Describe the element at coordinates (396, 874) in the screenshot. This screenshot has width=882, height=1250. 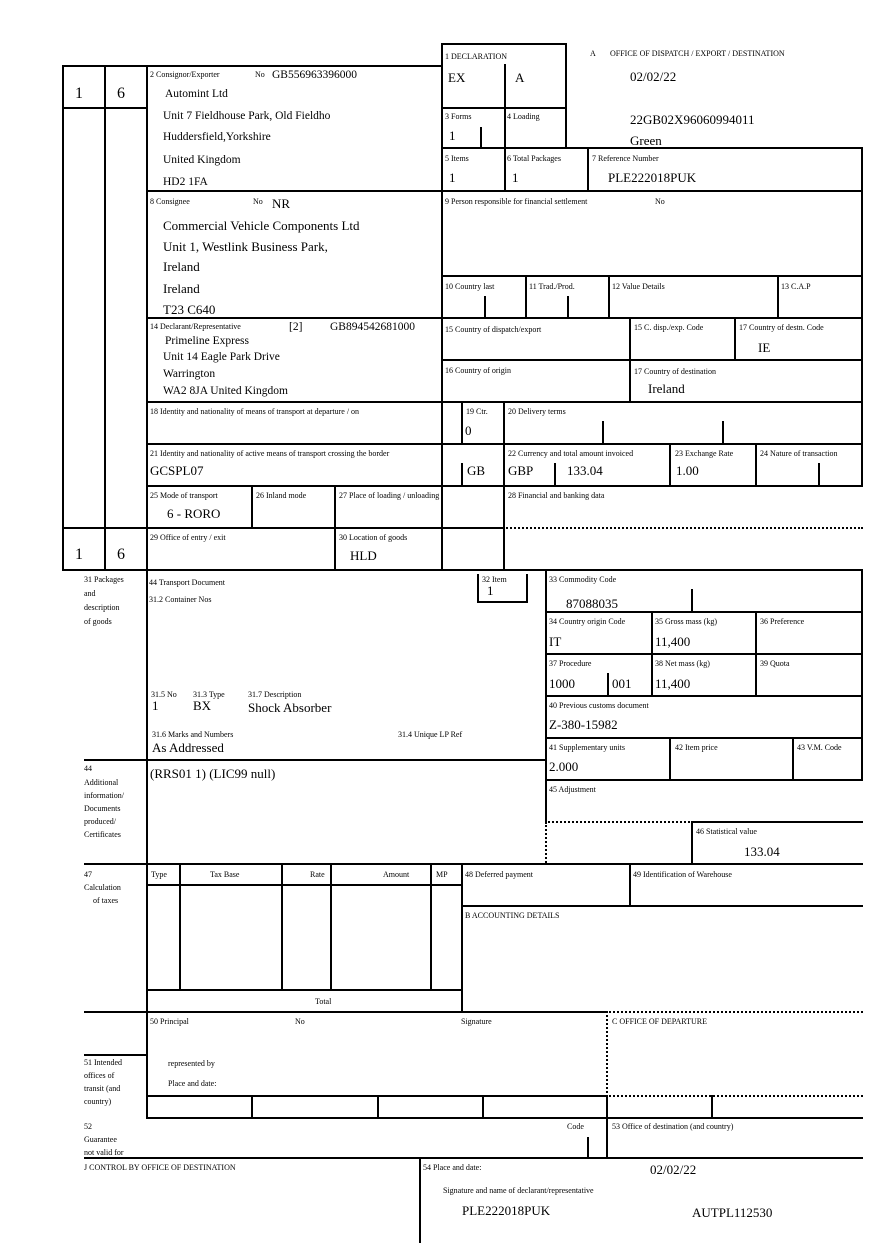
I see `tax-col-amount: Amount` at that location.